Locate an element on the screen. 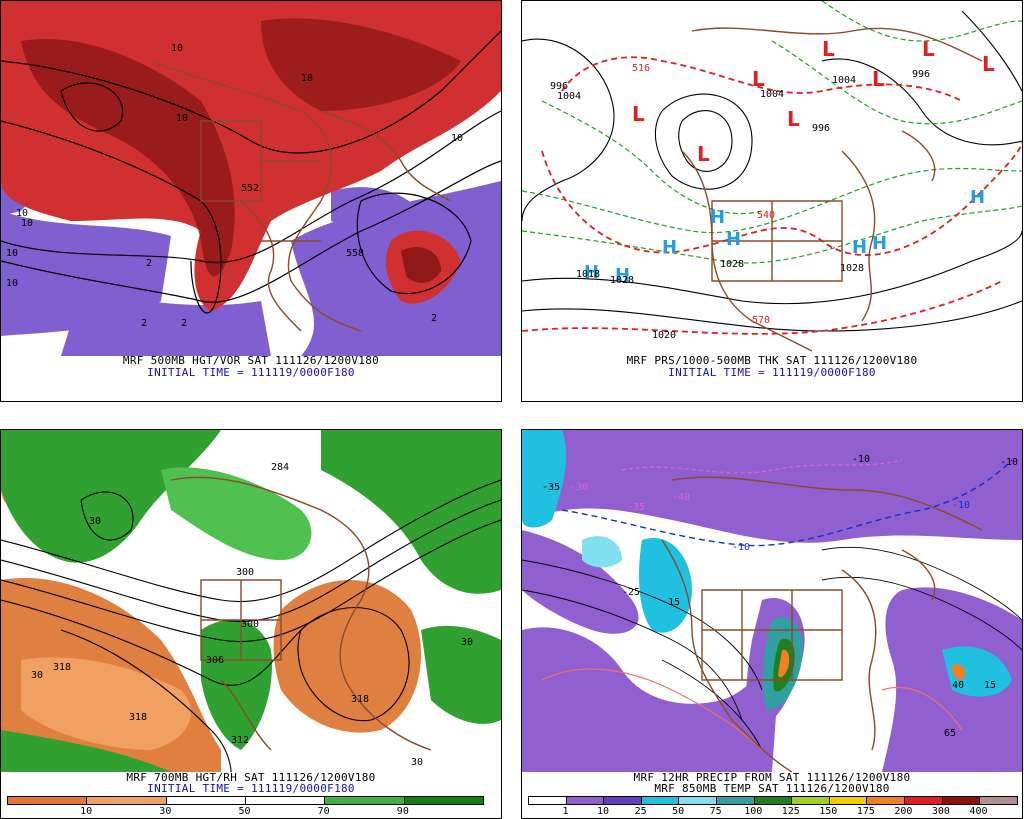  map-label: 1018 is located at coordinates (588, 274).